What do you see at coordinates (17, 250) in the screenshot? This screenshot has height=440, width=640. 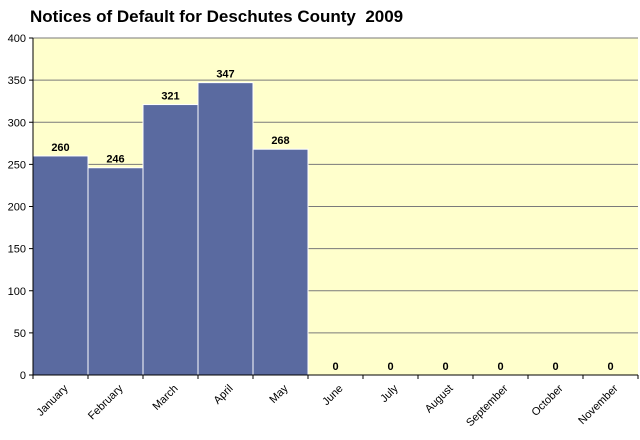 I see `y-tick-label: 150` at bounding box center [17, 250].